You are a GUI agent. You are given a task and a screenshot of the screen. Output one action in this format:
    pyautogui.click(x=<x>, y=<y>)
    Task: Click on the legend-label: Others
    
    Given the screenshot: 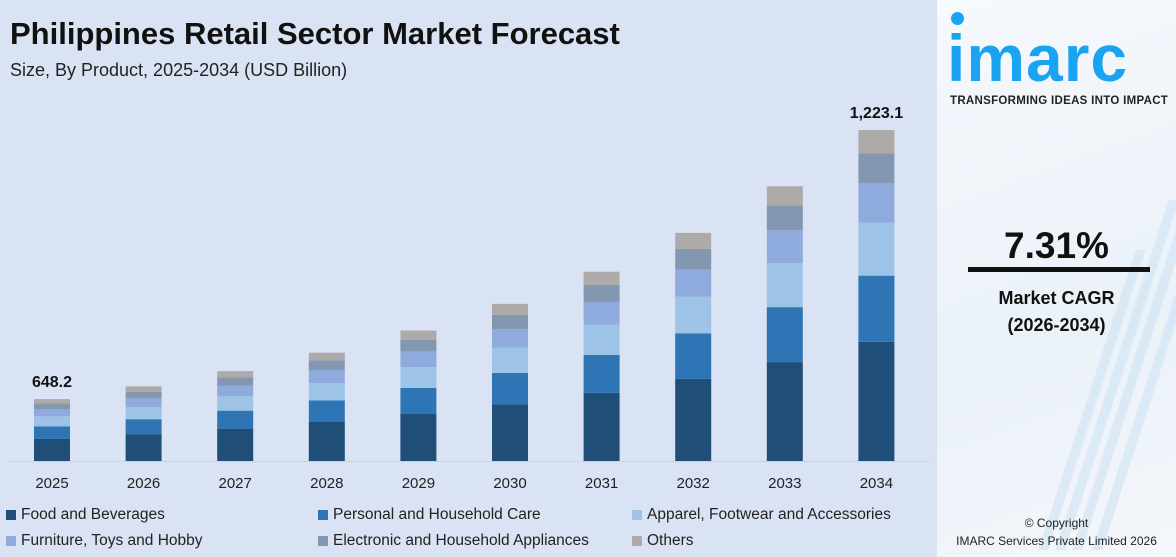 What is the action you would take?
    pyautogui.click(x=670, y=540)
    